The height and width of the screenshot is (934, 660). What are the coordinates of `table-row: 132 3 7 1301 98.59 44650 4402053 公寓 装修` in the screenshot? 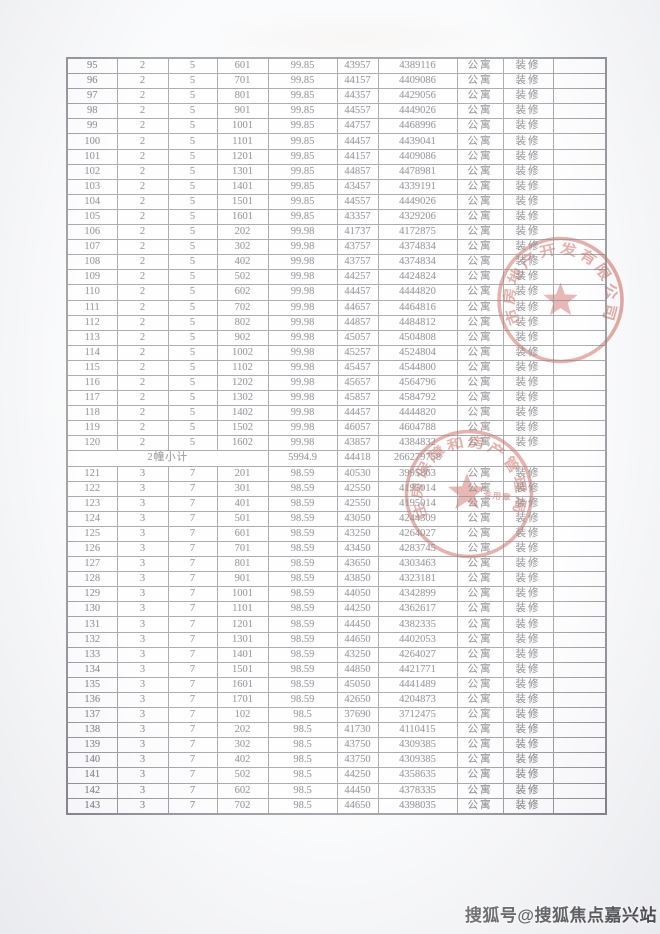 It's located at (336, 639).